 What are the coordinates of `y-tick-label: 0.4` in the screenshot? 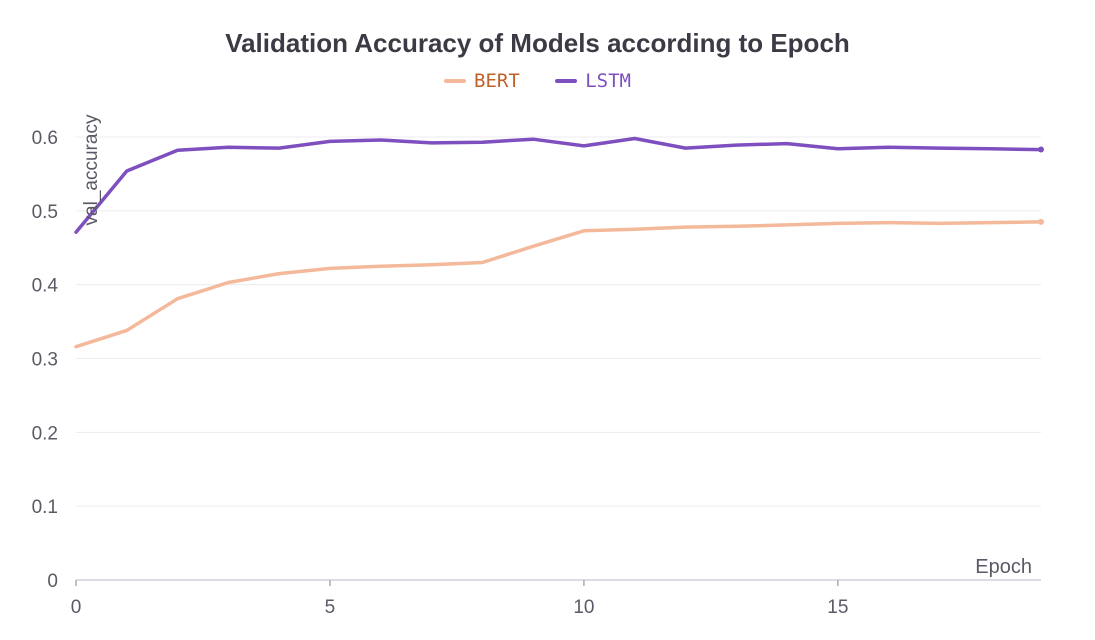 It's located at (45, 286).